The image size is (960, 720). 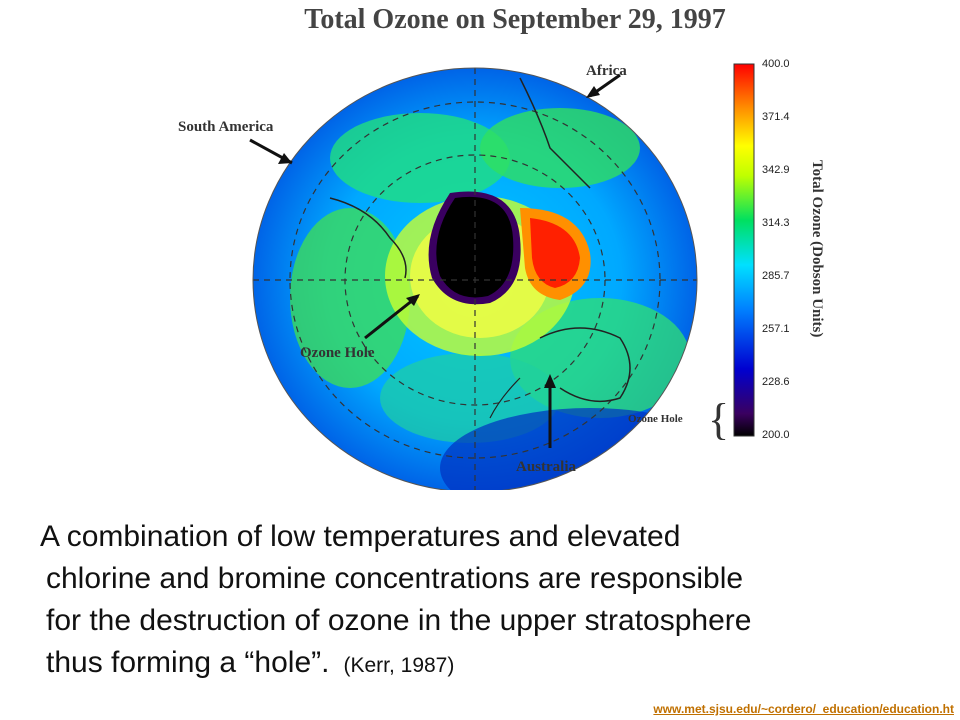 I want to click on scale-ozone-hole-label: Ozone Hole, so click(x=655, y=419).